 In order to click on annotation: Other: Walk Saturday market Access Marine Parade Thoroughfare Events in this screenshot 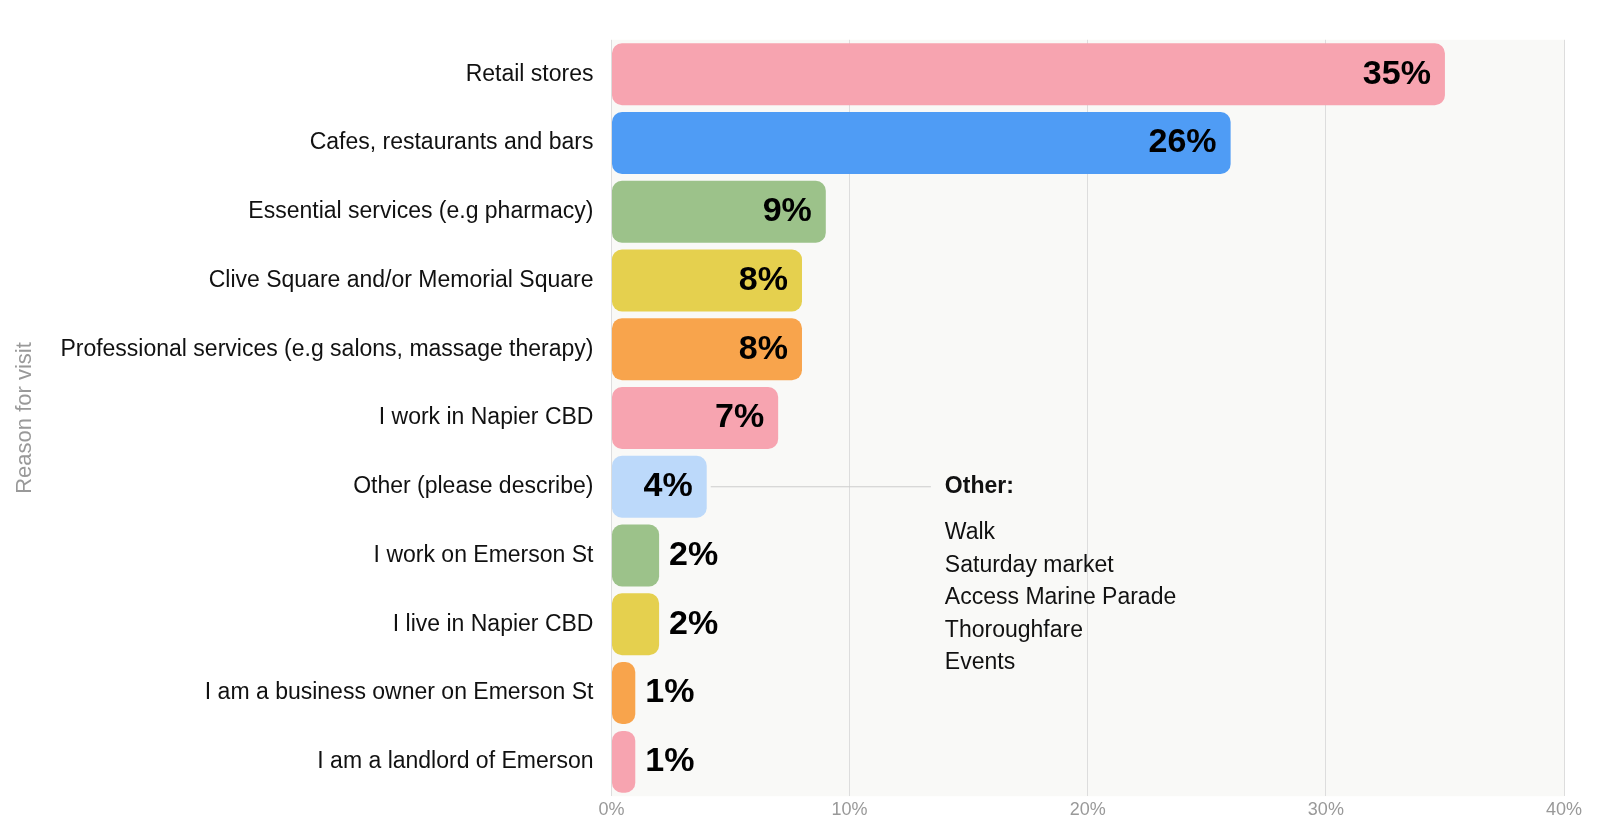, I will do `click(1060, 573)`.